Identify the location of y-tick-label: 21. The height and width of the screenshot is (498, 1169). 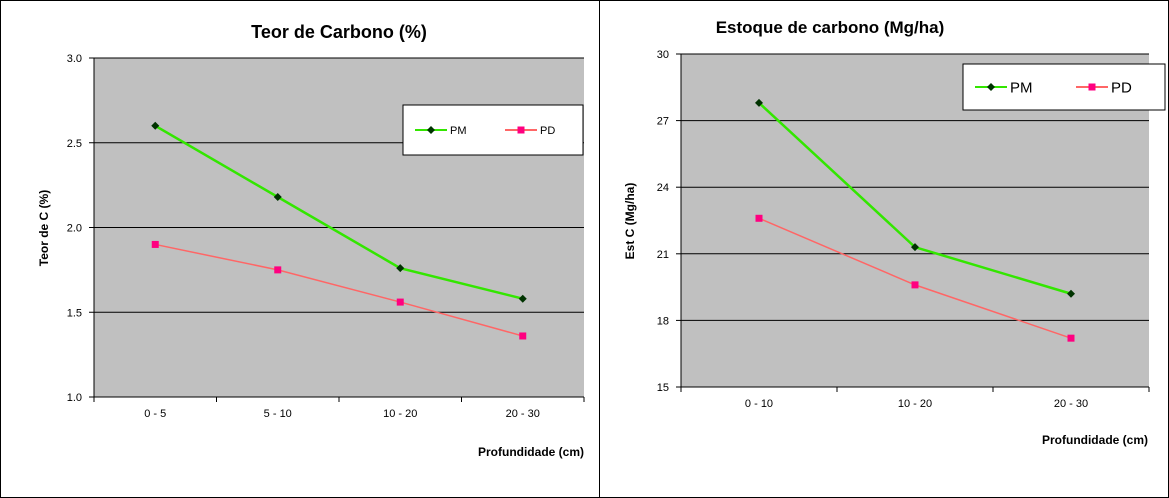
(663, 255).